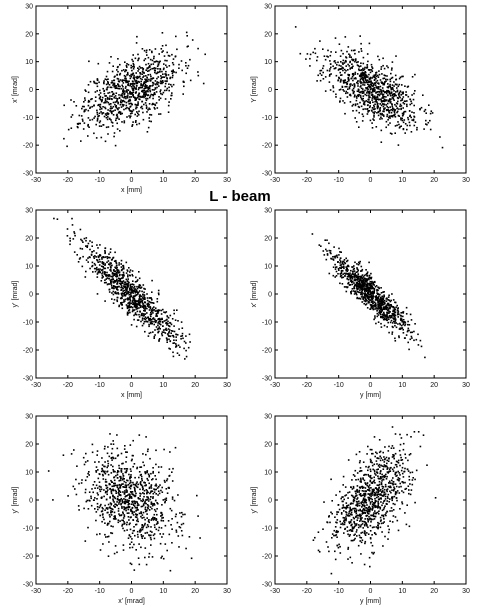 The height and width of the screenshot is (612, 480). Describe the element at coordinates (132, 591) in the screenshot. I see `x-tick-label: 0` at that location.